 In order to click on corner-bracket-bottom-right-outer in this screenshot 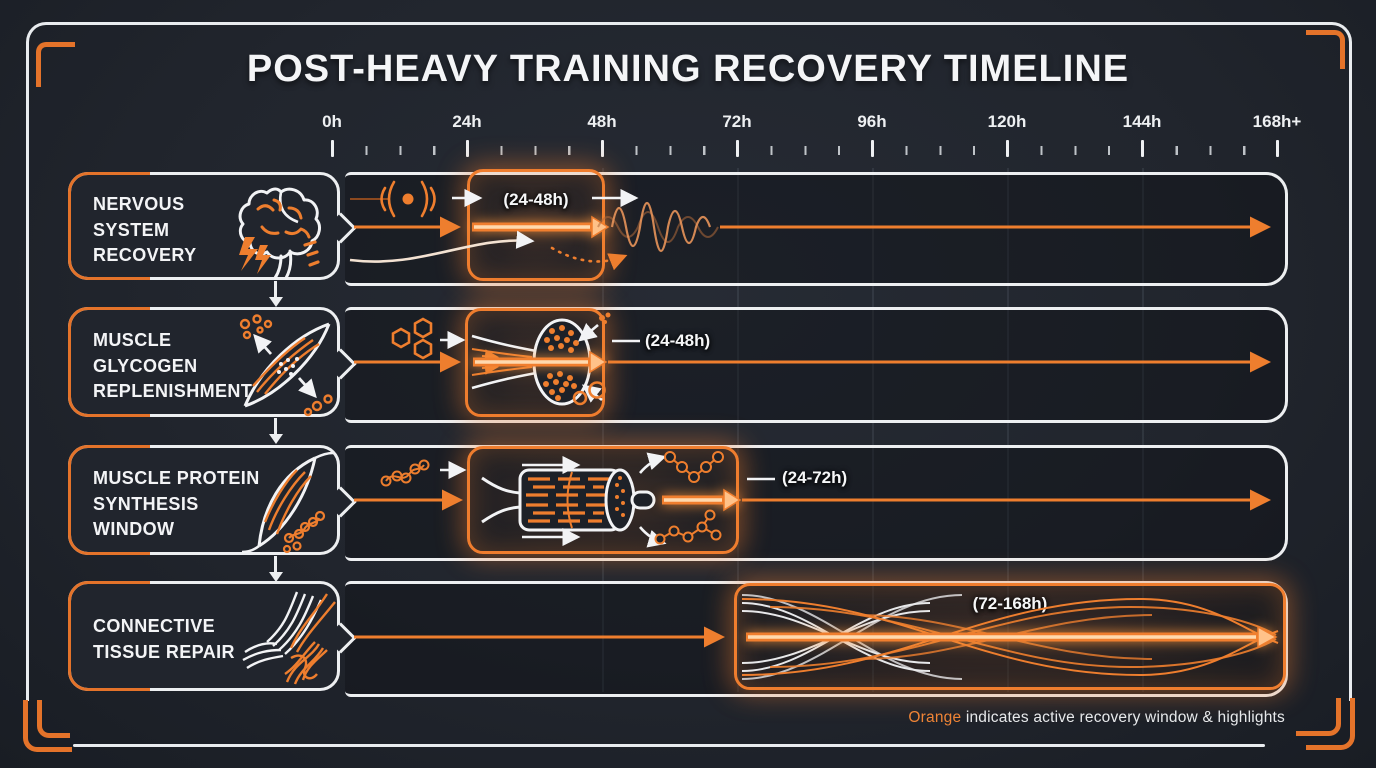, I will do `click(1330, 724)`.